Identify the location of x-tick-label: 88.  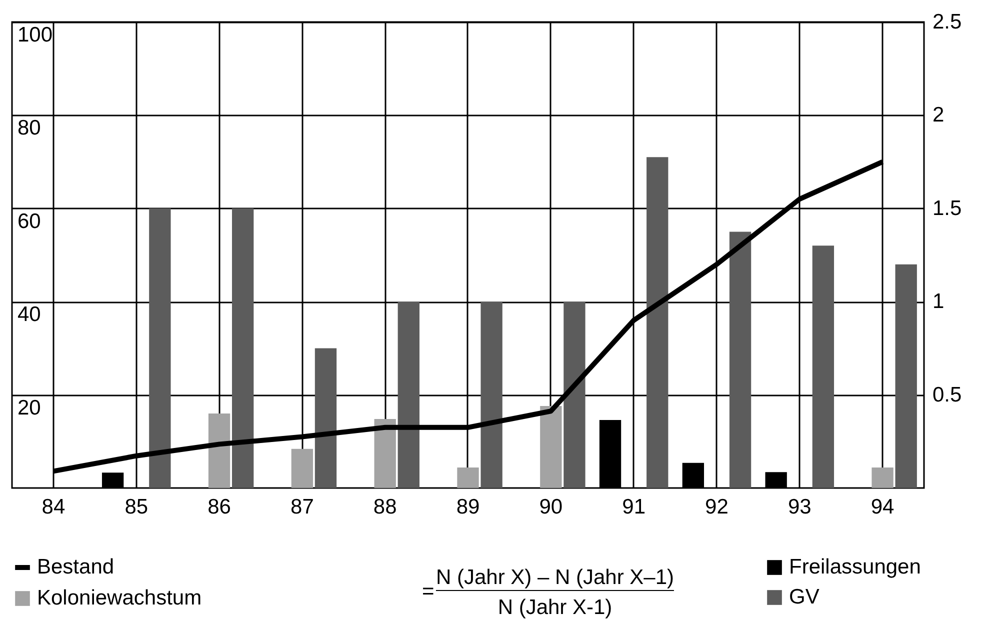
(385, 507).